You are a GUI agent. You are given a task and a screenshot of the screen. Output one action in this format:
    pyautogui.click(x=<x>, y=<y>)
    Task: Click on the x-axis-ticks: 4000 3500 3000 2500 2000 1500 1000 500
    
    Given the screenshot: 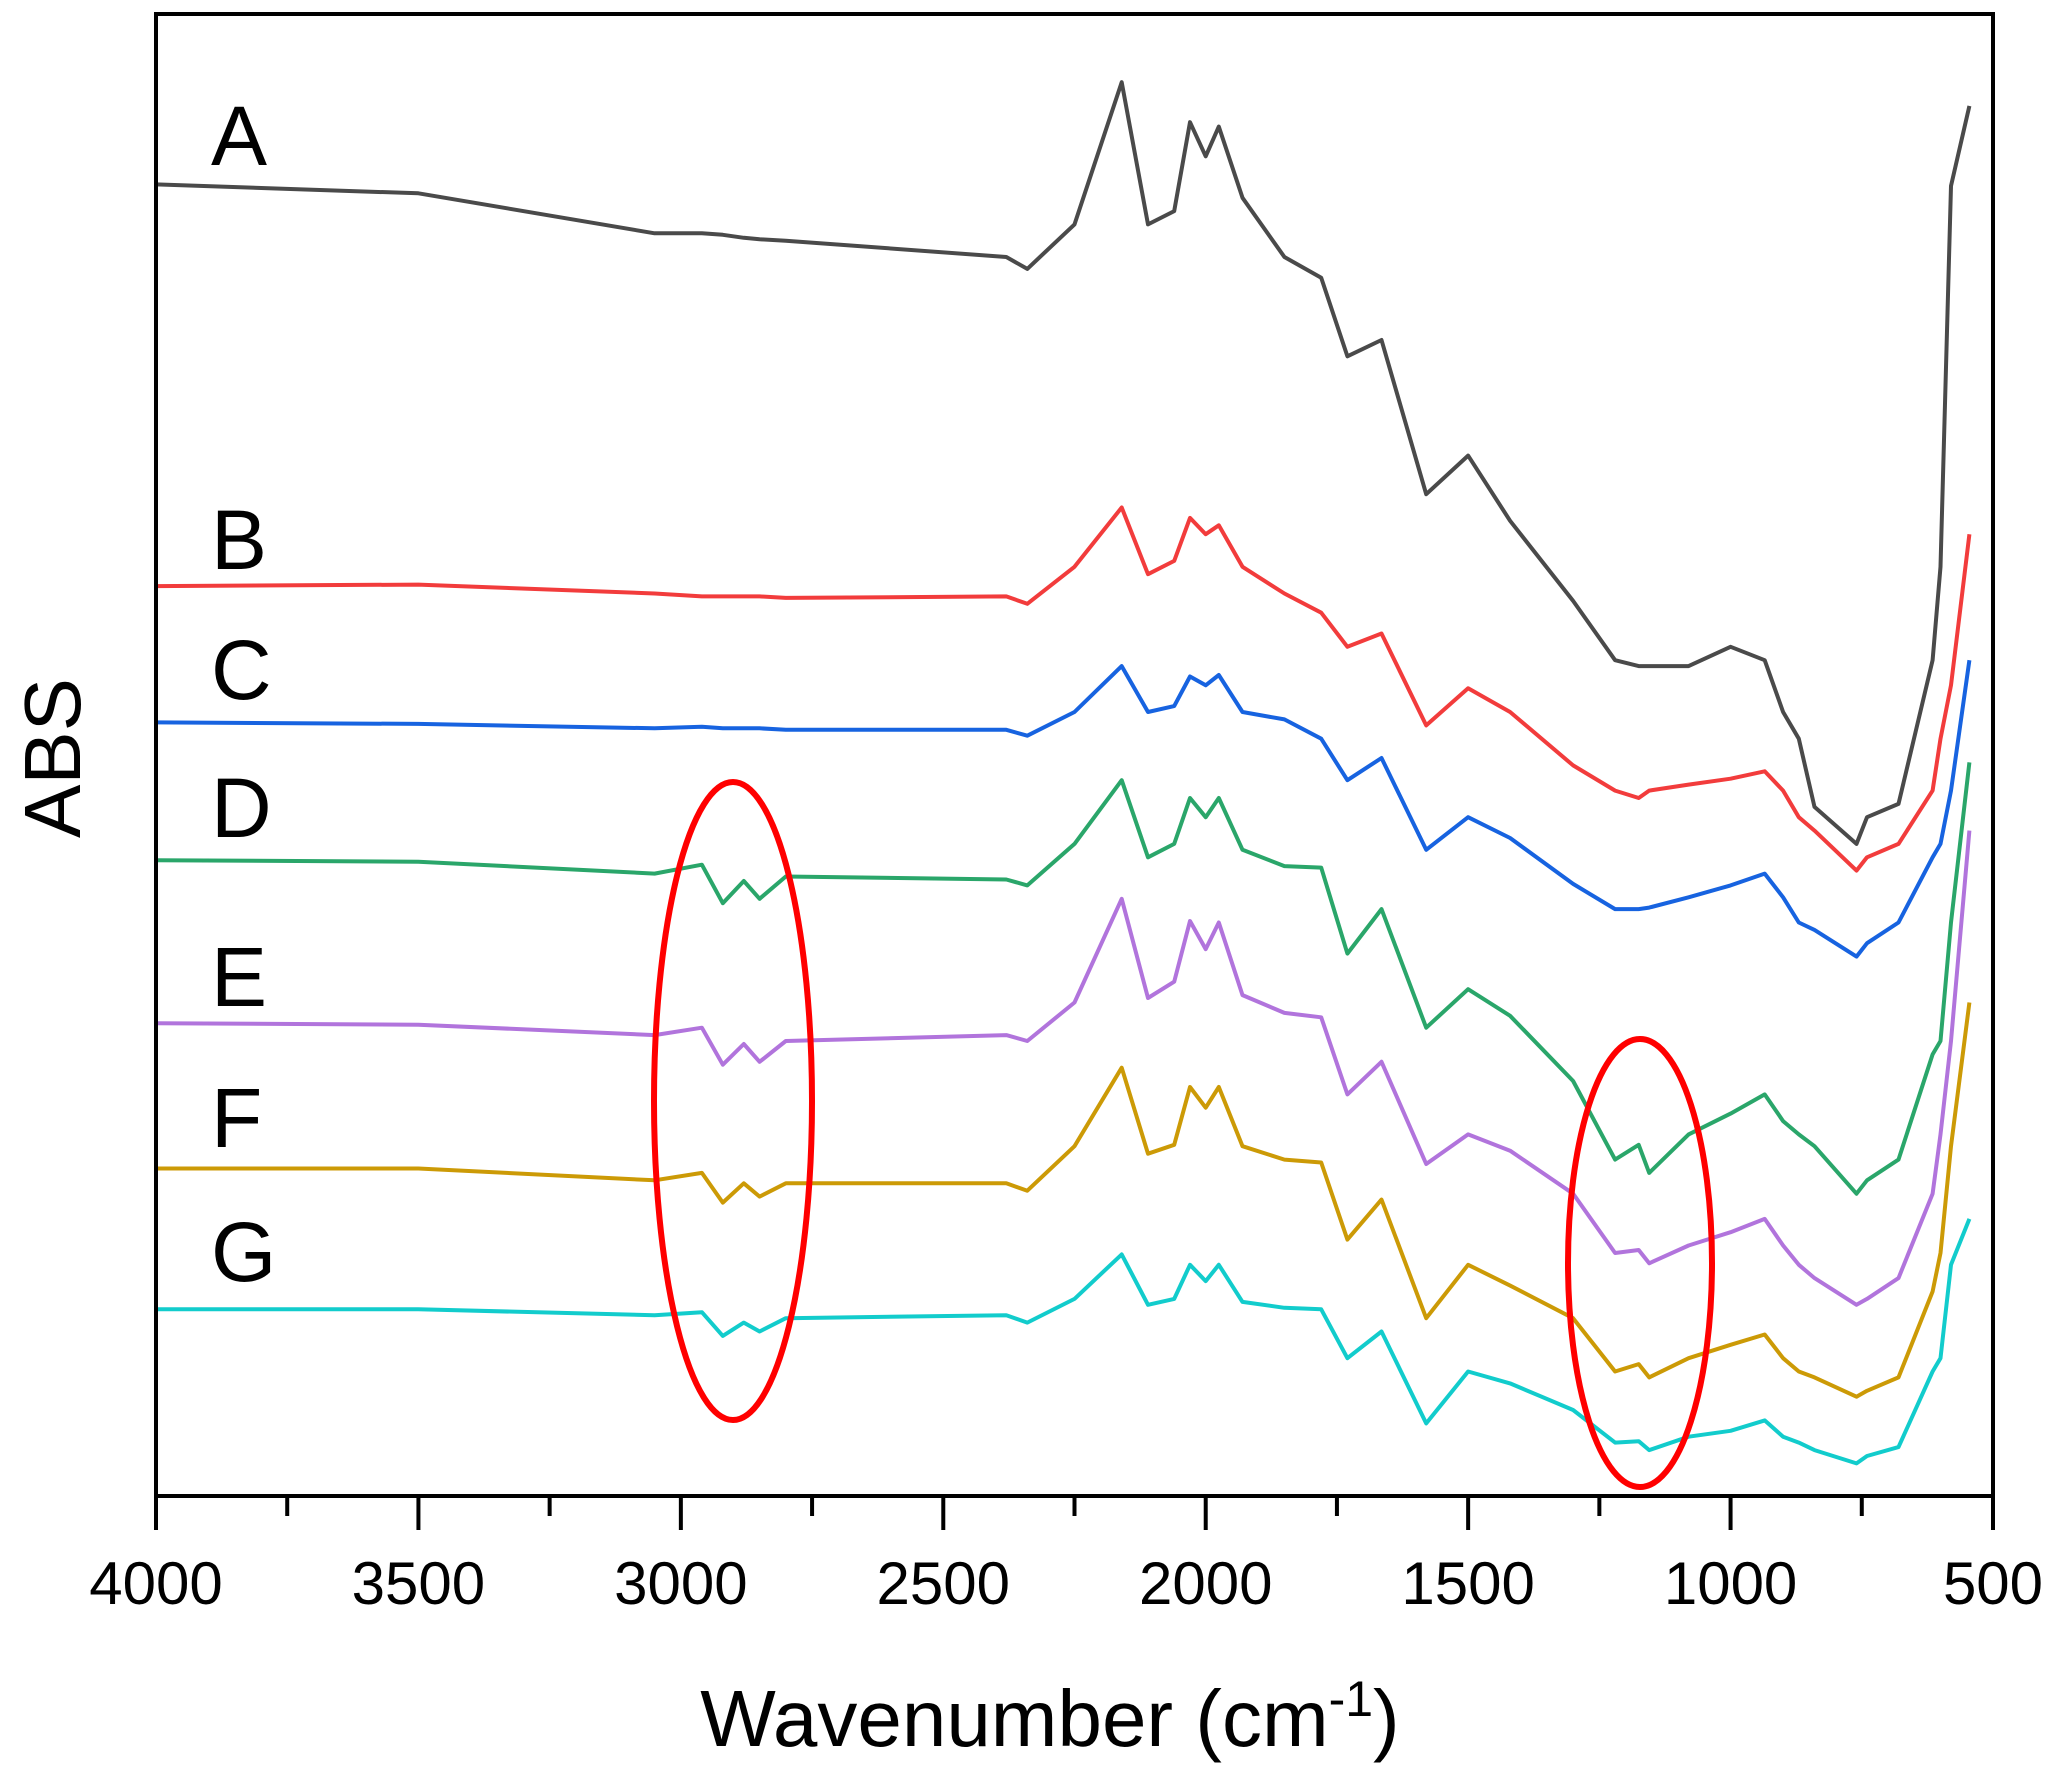 What is the action you would take?
    pyautogui.click(x=1066, y=1556)
    